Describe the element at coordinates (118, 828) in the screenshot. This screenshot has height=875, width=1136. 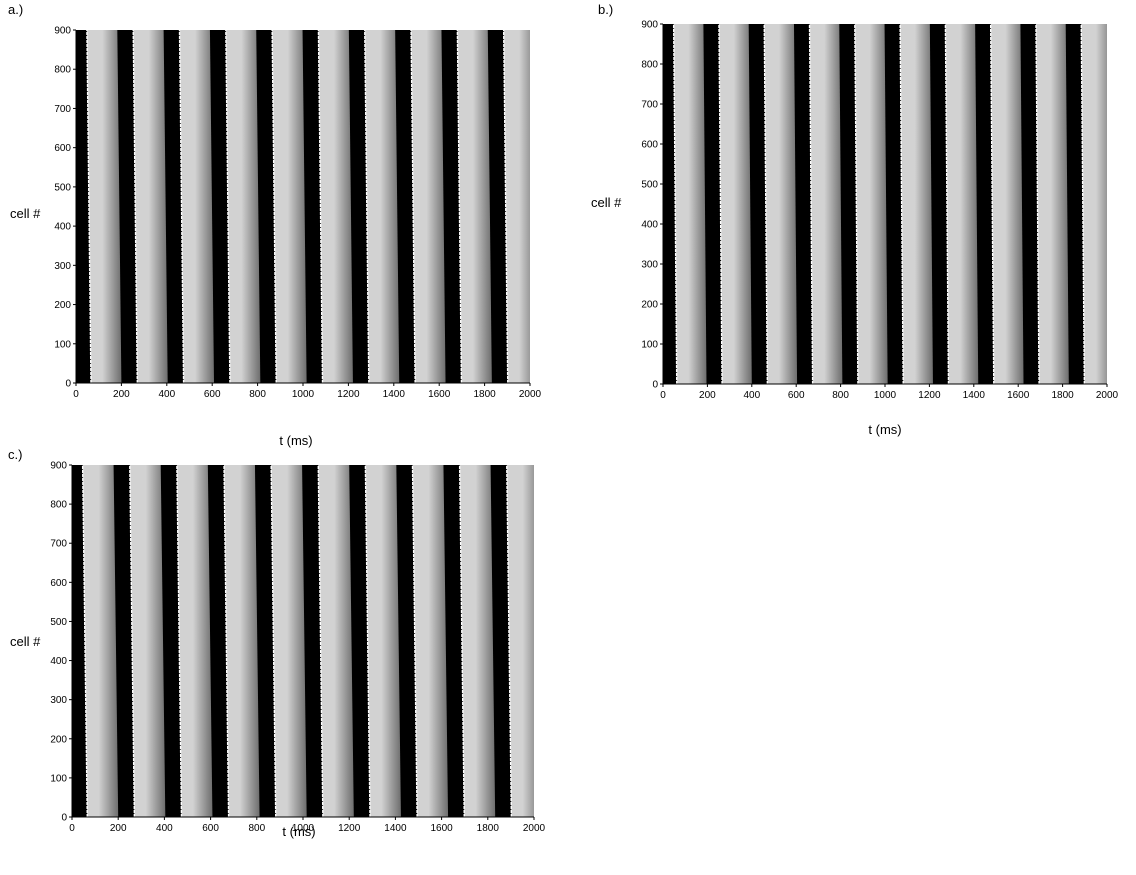
I see `x-tick-label: 200` at that location.